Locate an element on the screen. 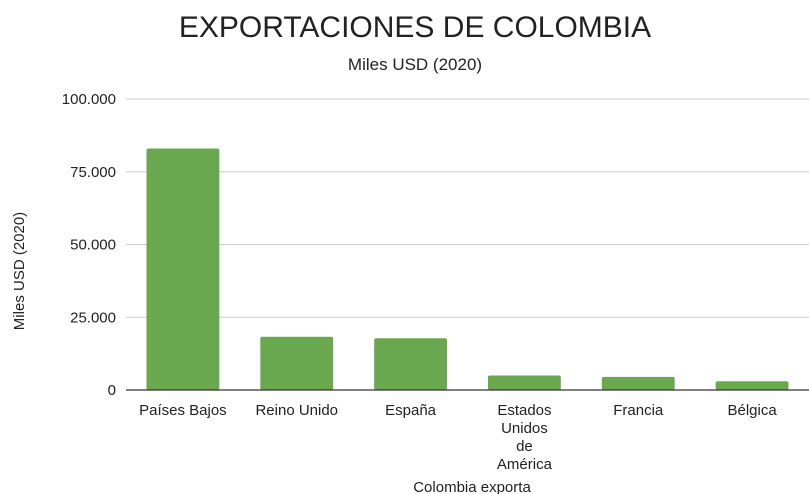  x-tick-label: España is located at coordinates (411, 410).